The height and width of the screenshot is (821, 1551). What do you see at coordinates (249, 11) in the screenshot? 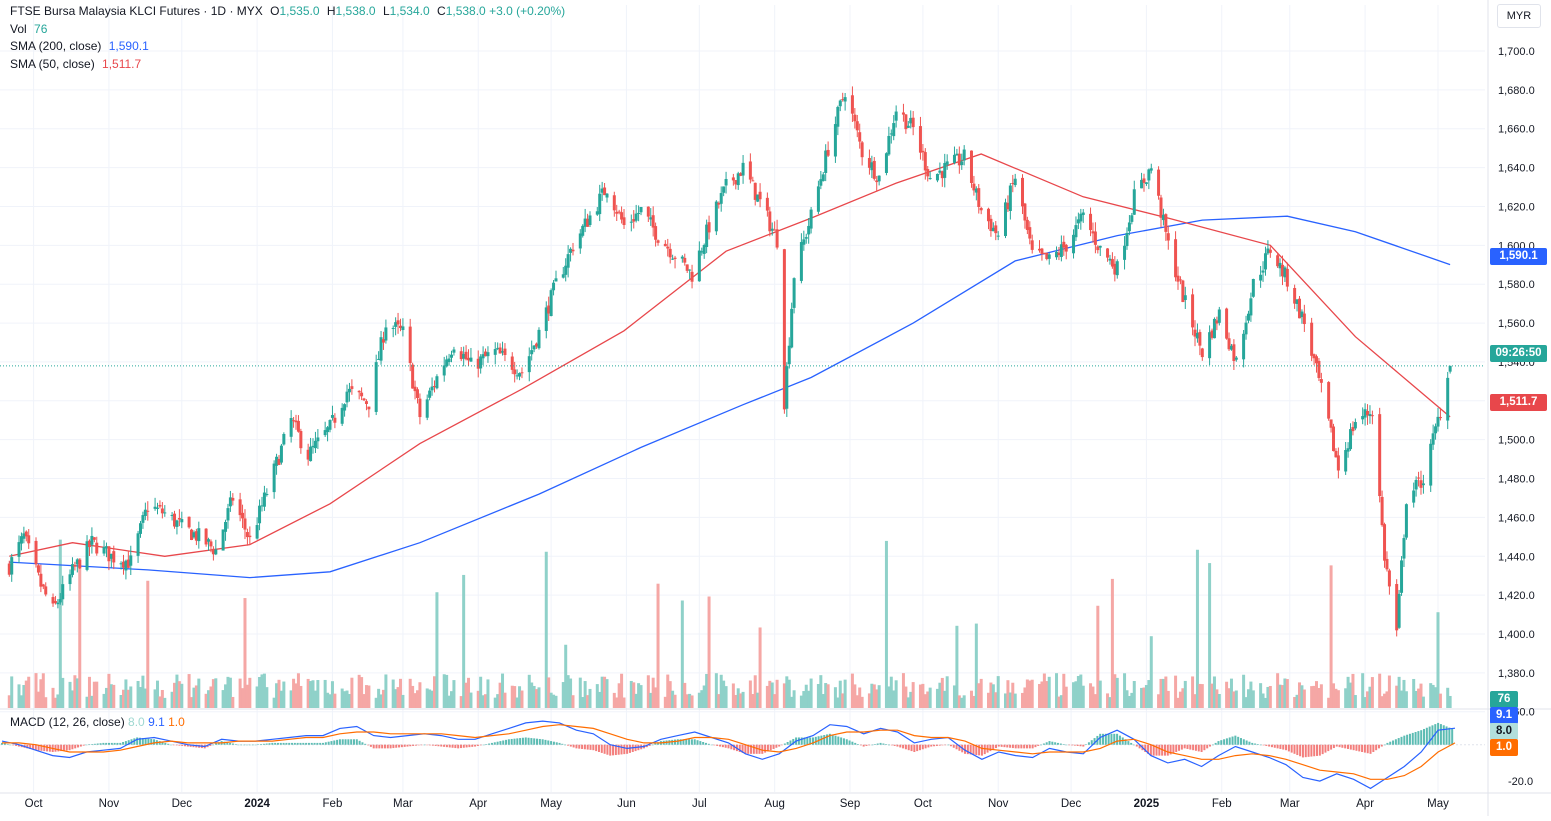
I see `symbol-exchange: MYX` at bounding box center [249, 11].